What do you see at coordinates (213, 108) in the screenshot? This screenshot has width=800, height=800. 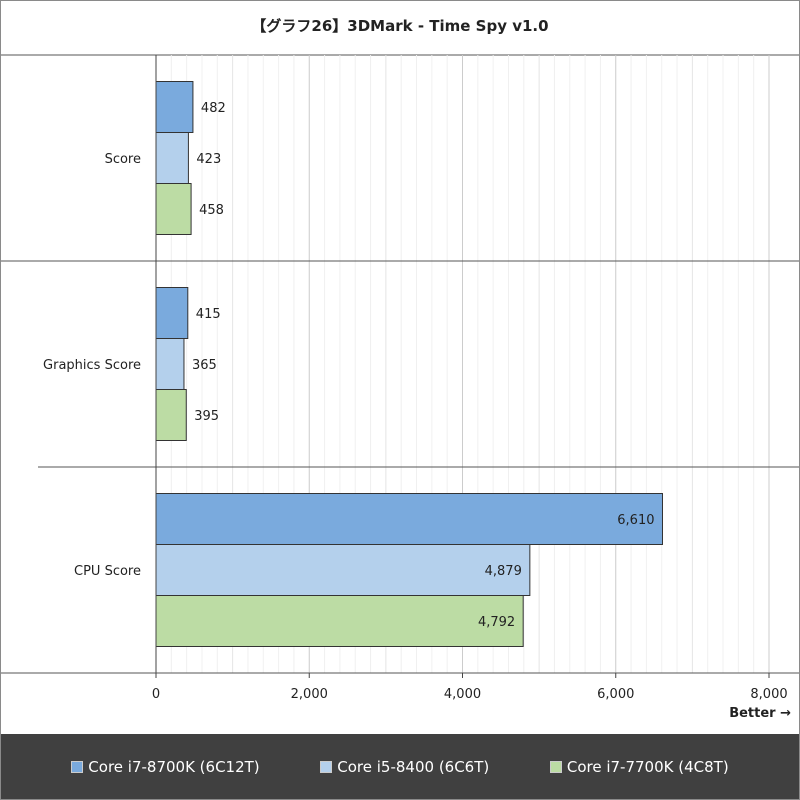 I see `data-label: 482` at bounding box center [213, 108].